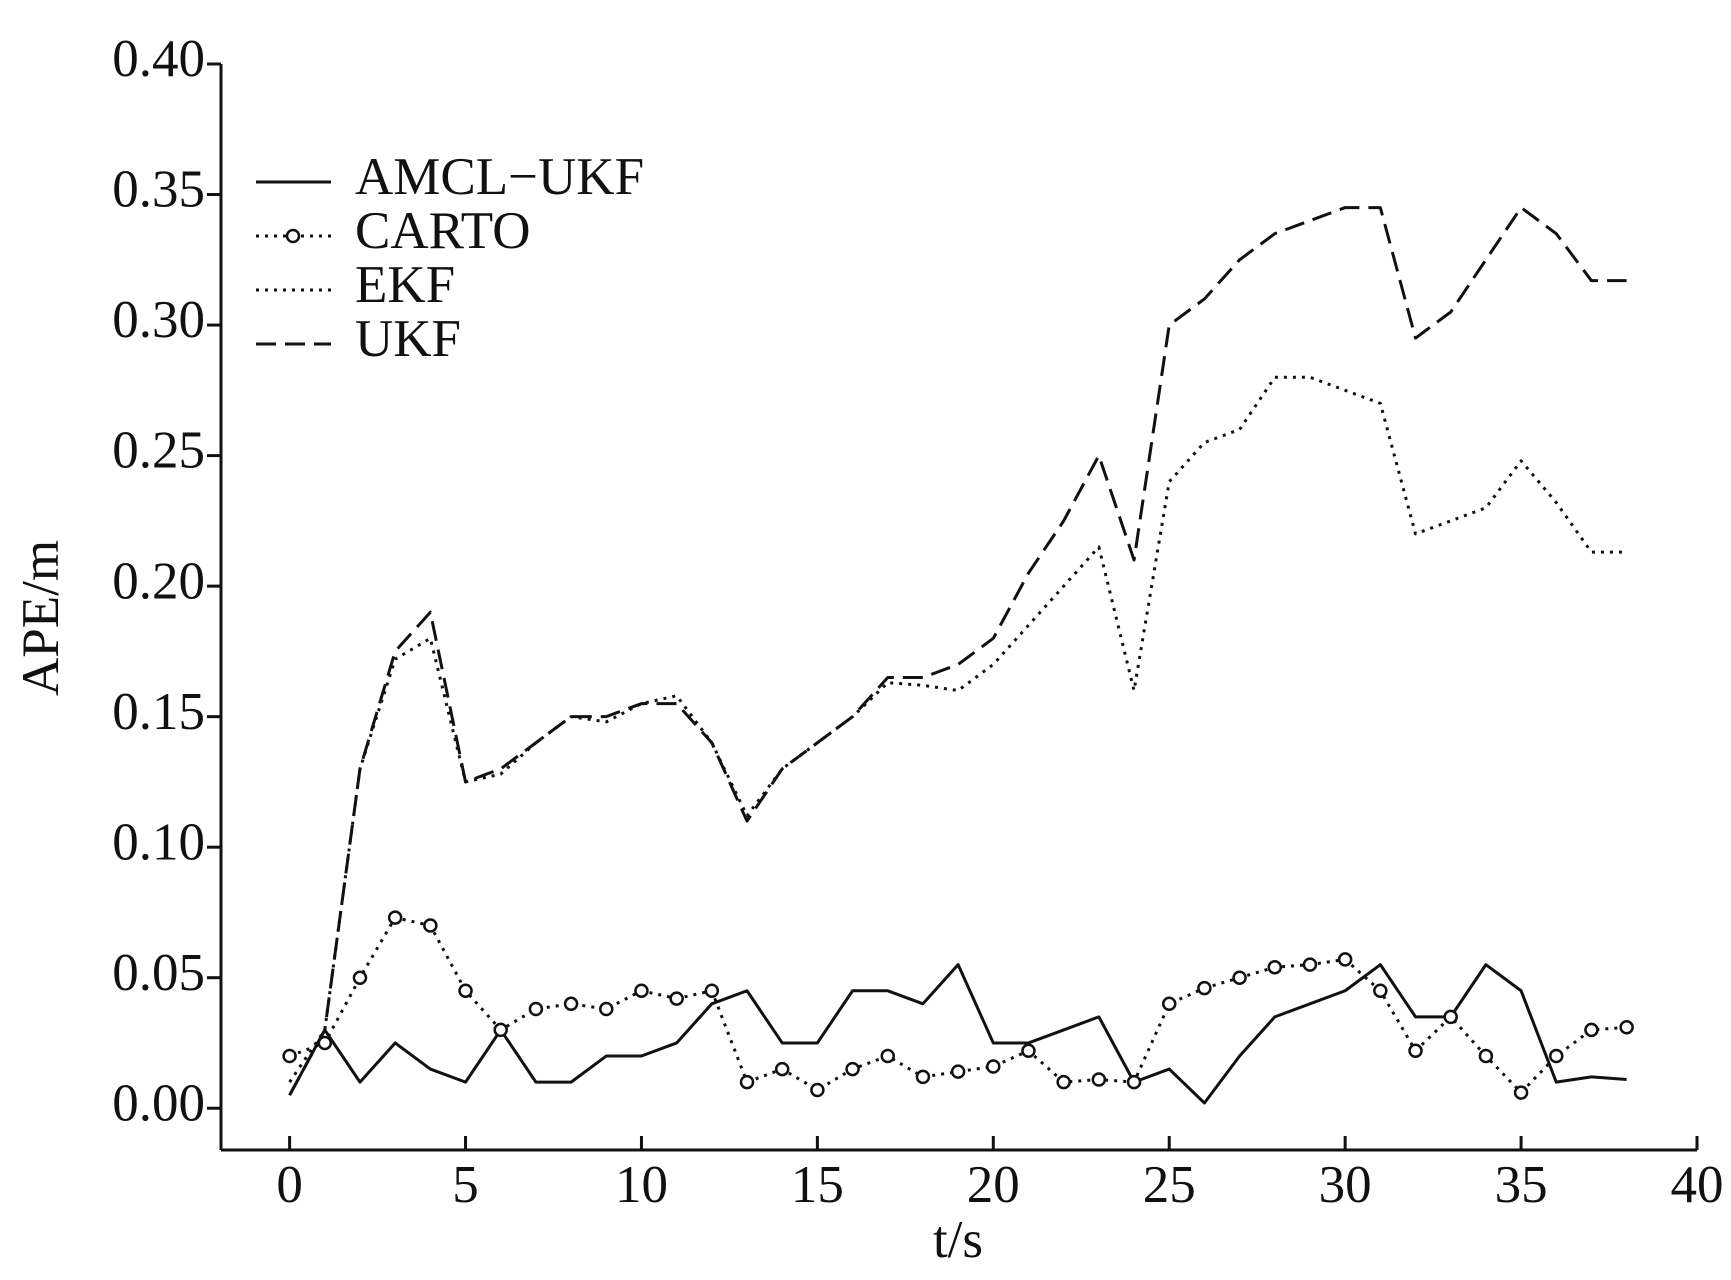  Describe the element at coordinates (817, 1185) in the screenshot. I see `x-tick-label: 15` at that location.